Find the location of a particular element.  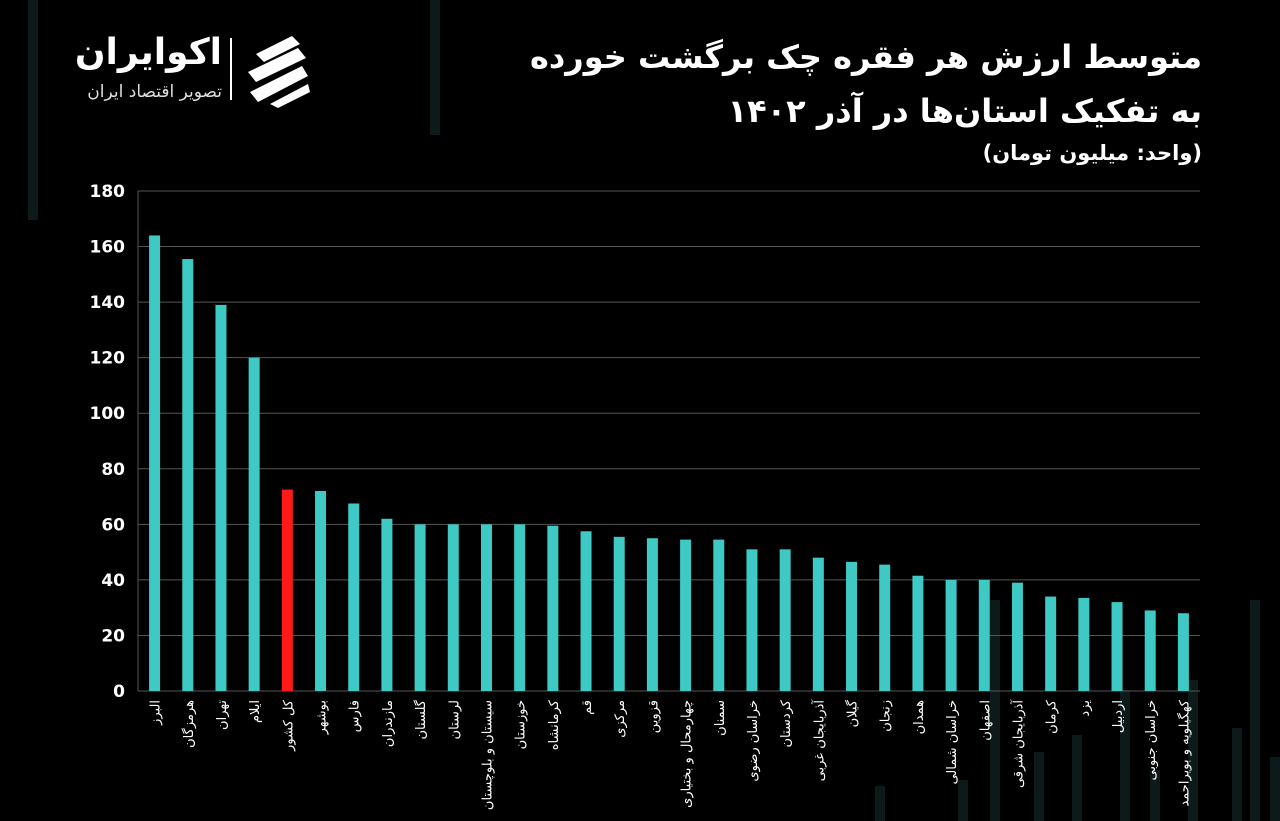

logo-divider is located at coordinates (231, 69).